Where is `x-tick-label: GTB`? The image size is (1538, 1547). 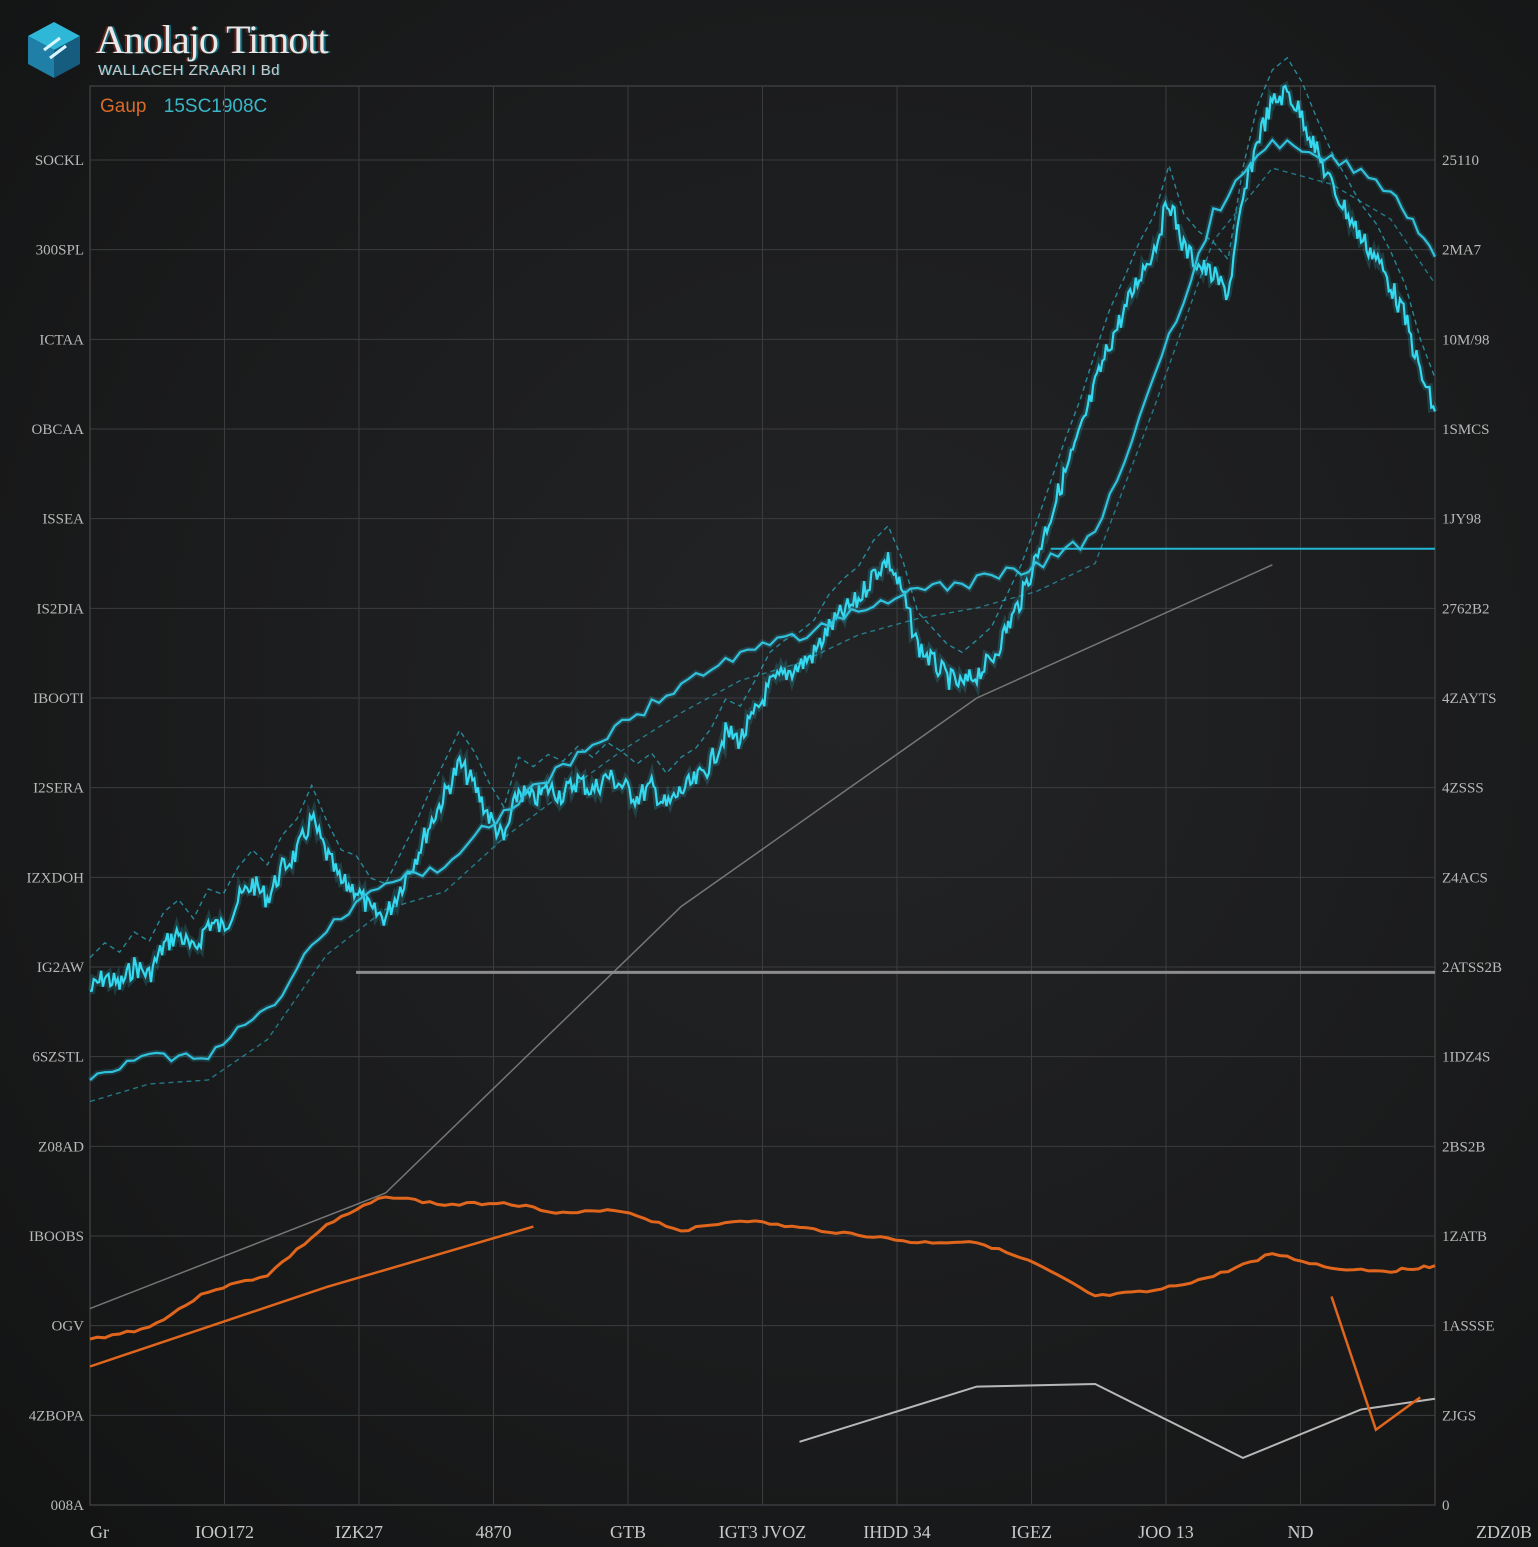
x-tick-label: GTB is located at coordinates (628, 1532).